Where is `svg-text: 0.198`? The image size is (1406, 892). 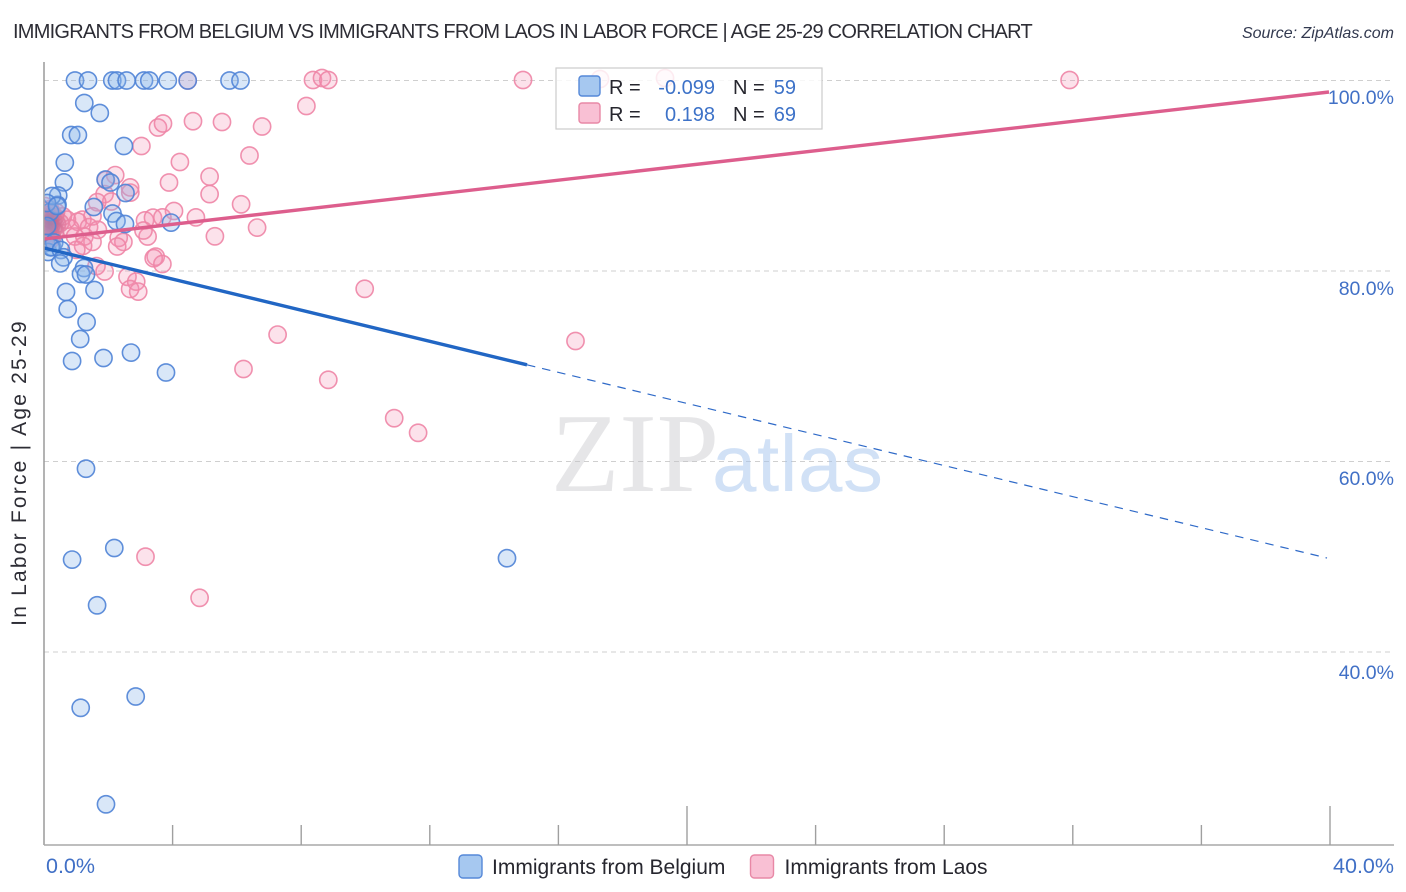
svg-text: 0.198 is located at coordinates (690, 115).